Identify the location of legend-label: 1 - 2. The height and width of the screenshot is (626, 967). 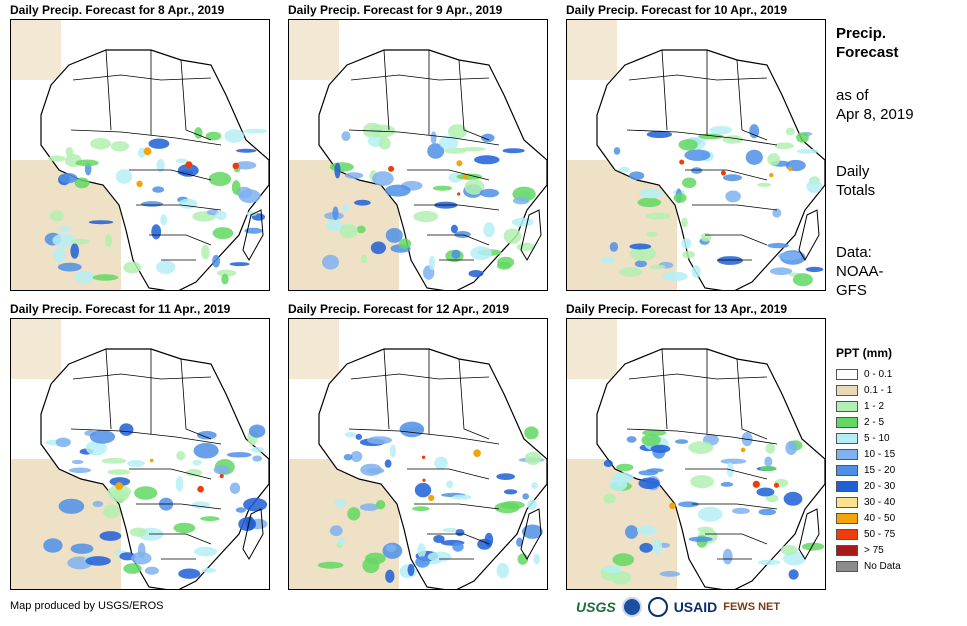
(874, 406).